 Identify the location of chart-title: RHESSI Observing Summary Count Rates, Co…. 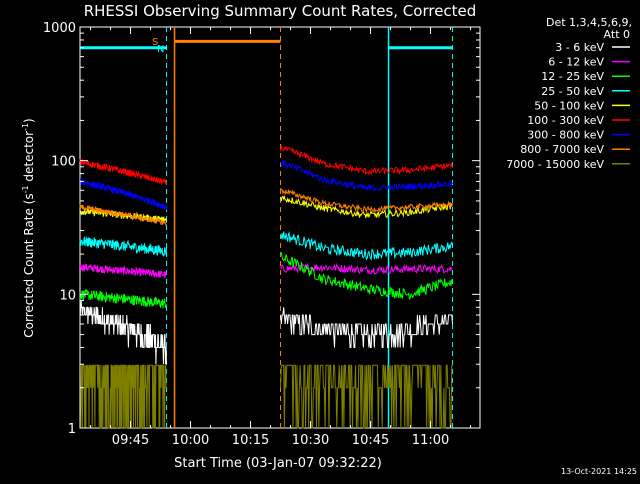
(280, 11).